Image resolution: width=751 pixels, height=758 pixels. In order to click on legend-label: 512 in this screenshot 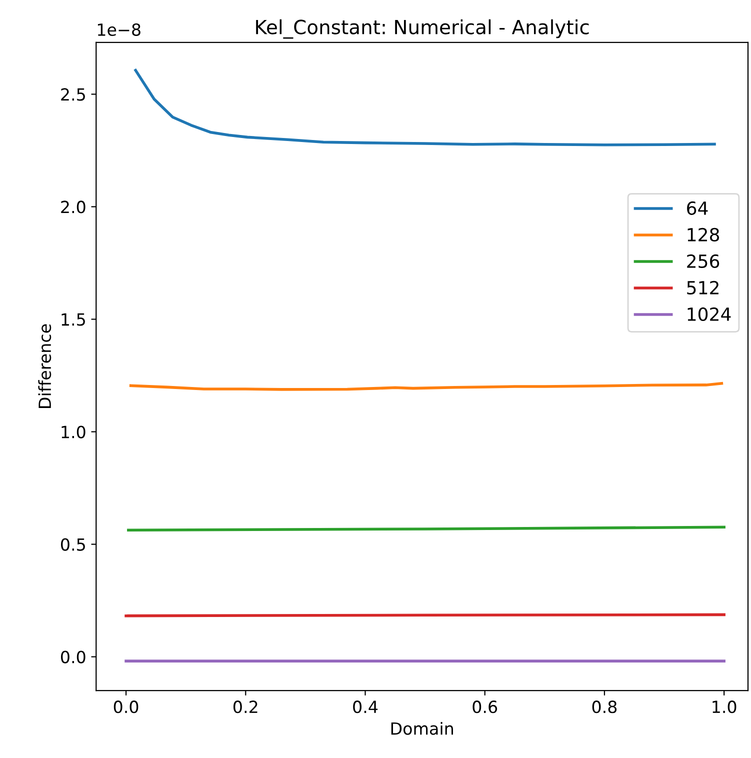, I will do `click(702, 287)`.